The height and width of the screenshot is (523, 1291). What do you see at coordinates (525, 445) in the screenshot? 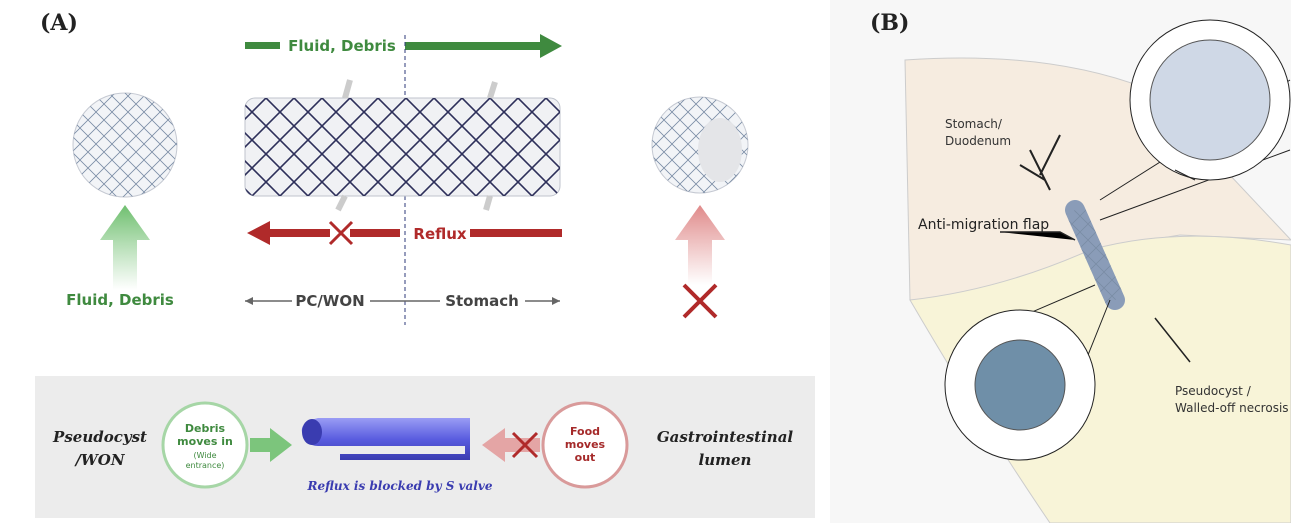
I see `out-x` at bounding box center [525, 445].